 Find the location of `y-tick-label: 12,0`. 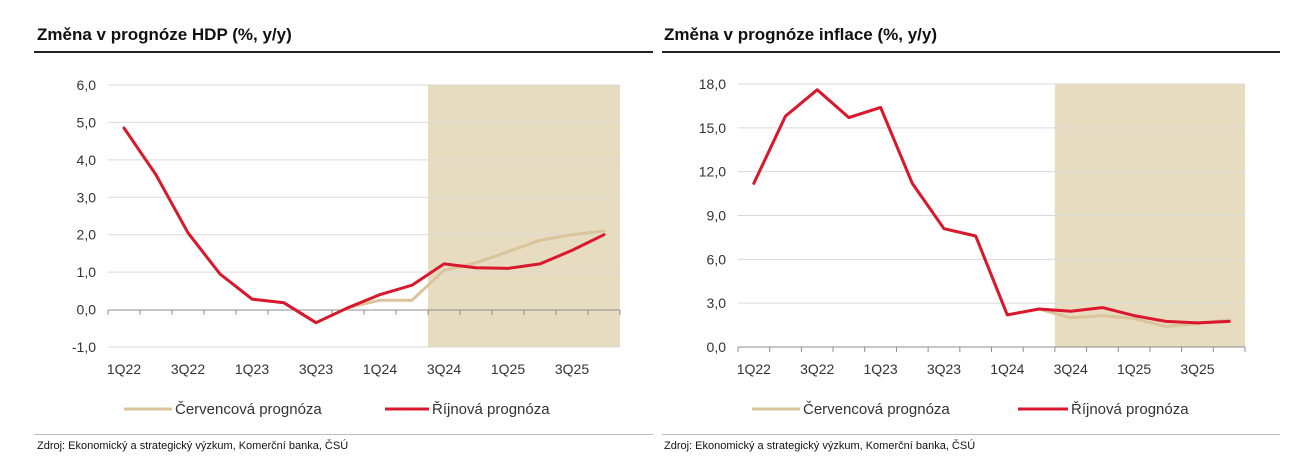

y-tick-label: 12,0 is located at coordinates (712, 172).